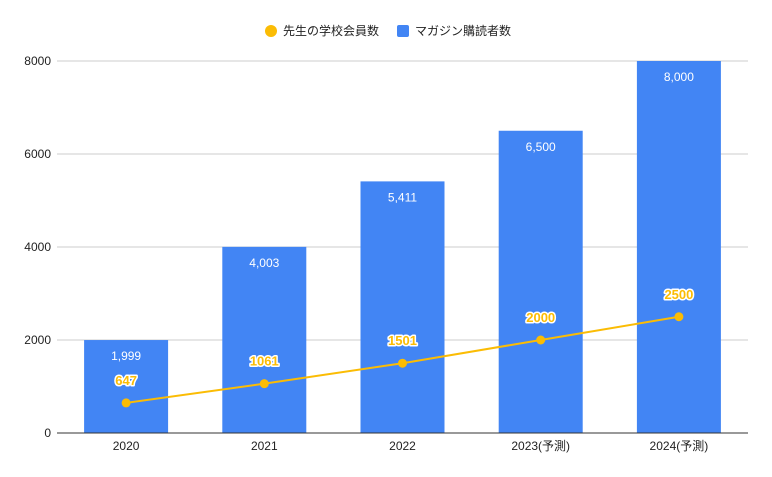 This screenshot has width=772, height=477. Describe the element at coordinates (679, 77) in the screenshot. I see `bar-value-label: 8,000` at that location.